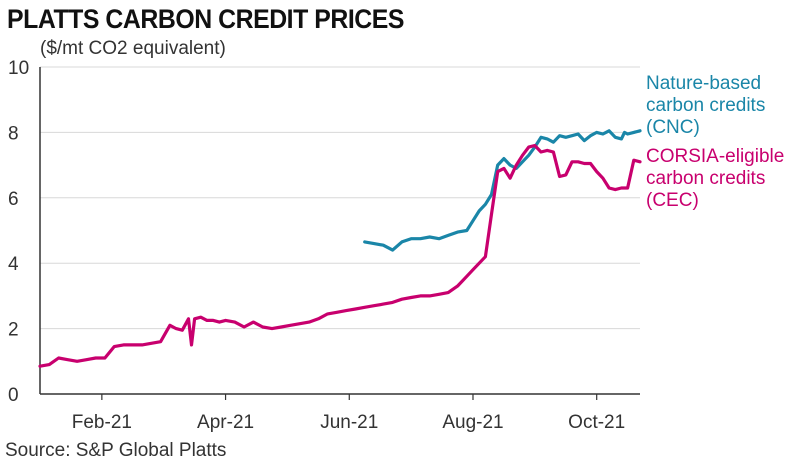 The width and height of the screenshot is (798, 469). Describe the element at coordinates (205, 19) in the screenshot. I see `chart-title: PLATTS CARBON CREDIT PRICES` at that location.